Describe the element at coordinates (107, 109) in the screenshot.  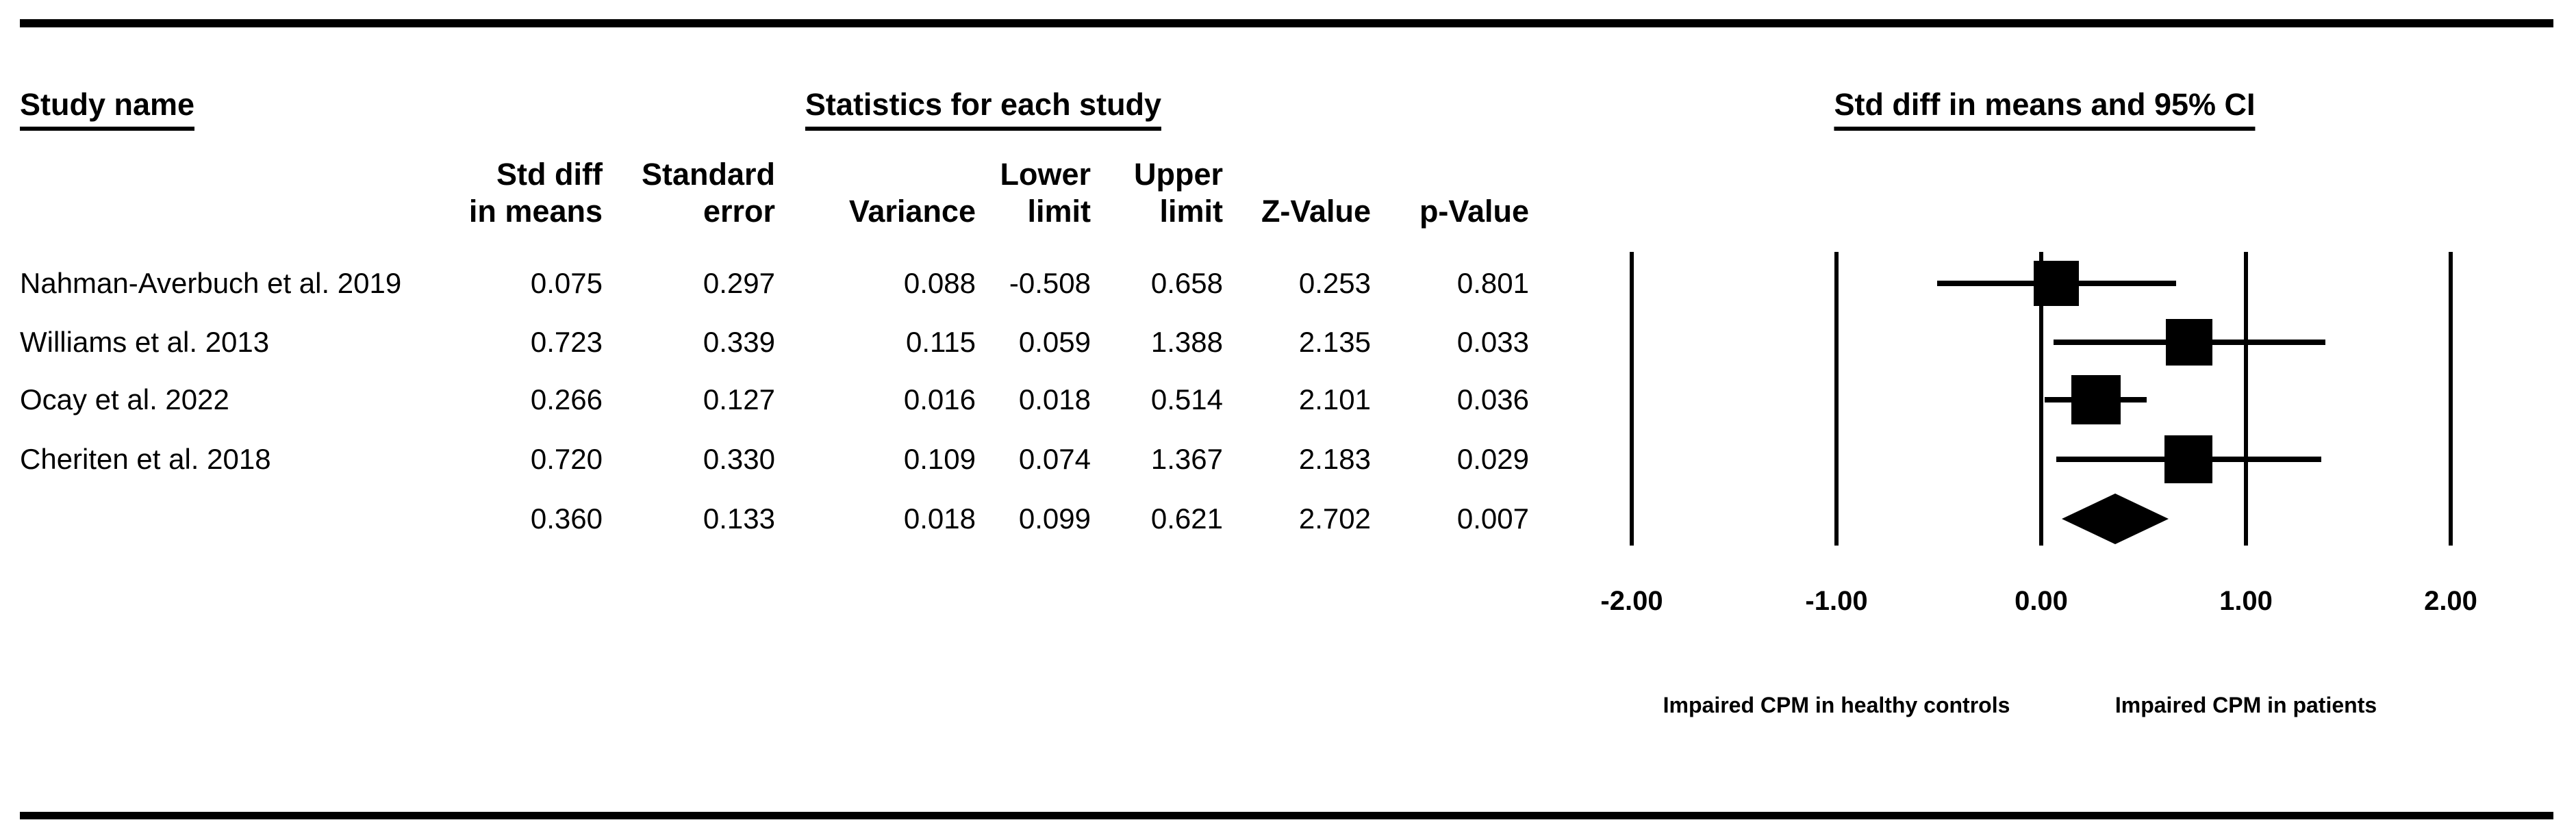
I see `study-name-header: Study name` at that location.